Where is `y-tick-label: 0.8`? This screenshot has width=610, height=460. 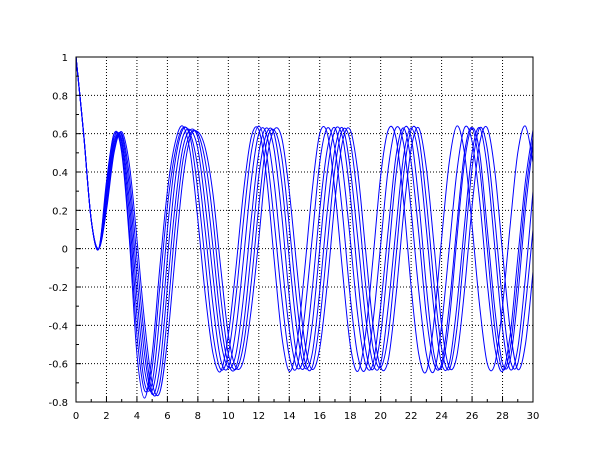
y-tick-label: 0.8 is located at coordinates (60, 96).